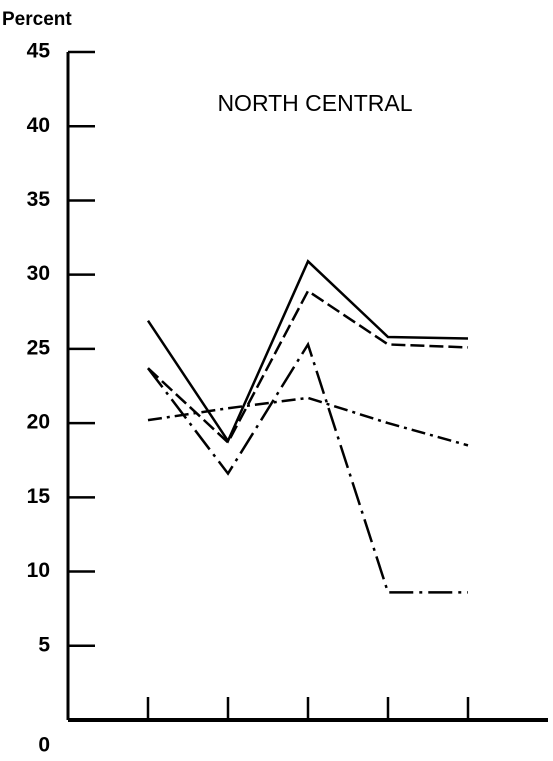 This screenshot has width=553, height=761. I want to click on y-tick-label: 25, so click(39, 347).